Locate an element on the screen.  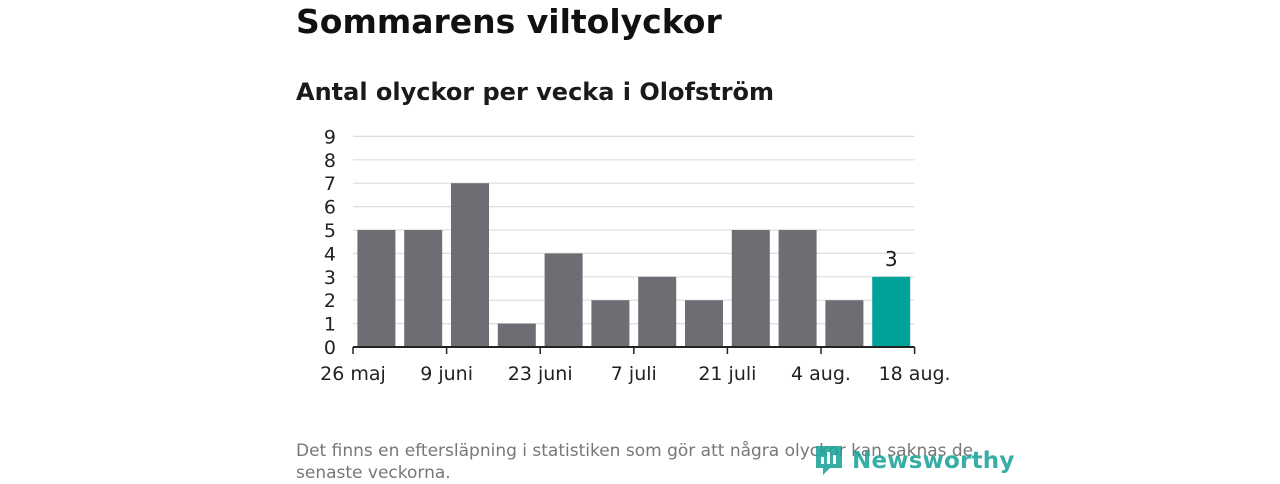
chart-title: Sommarens viltolyckor is located at coordinates (509, 21).